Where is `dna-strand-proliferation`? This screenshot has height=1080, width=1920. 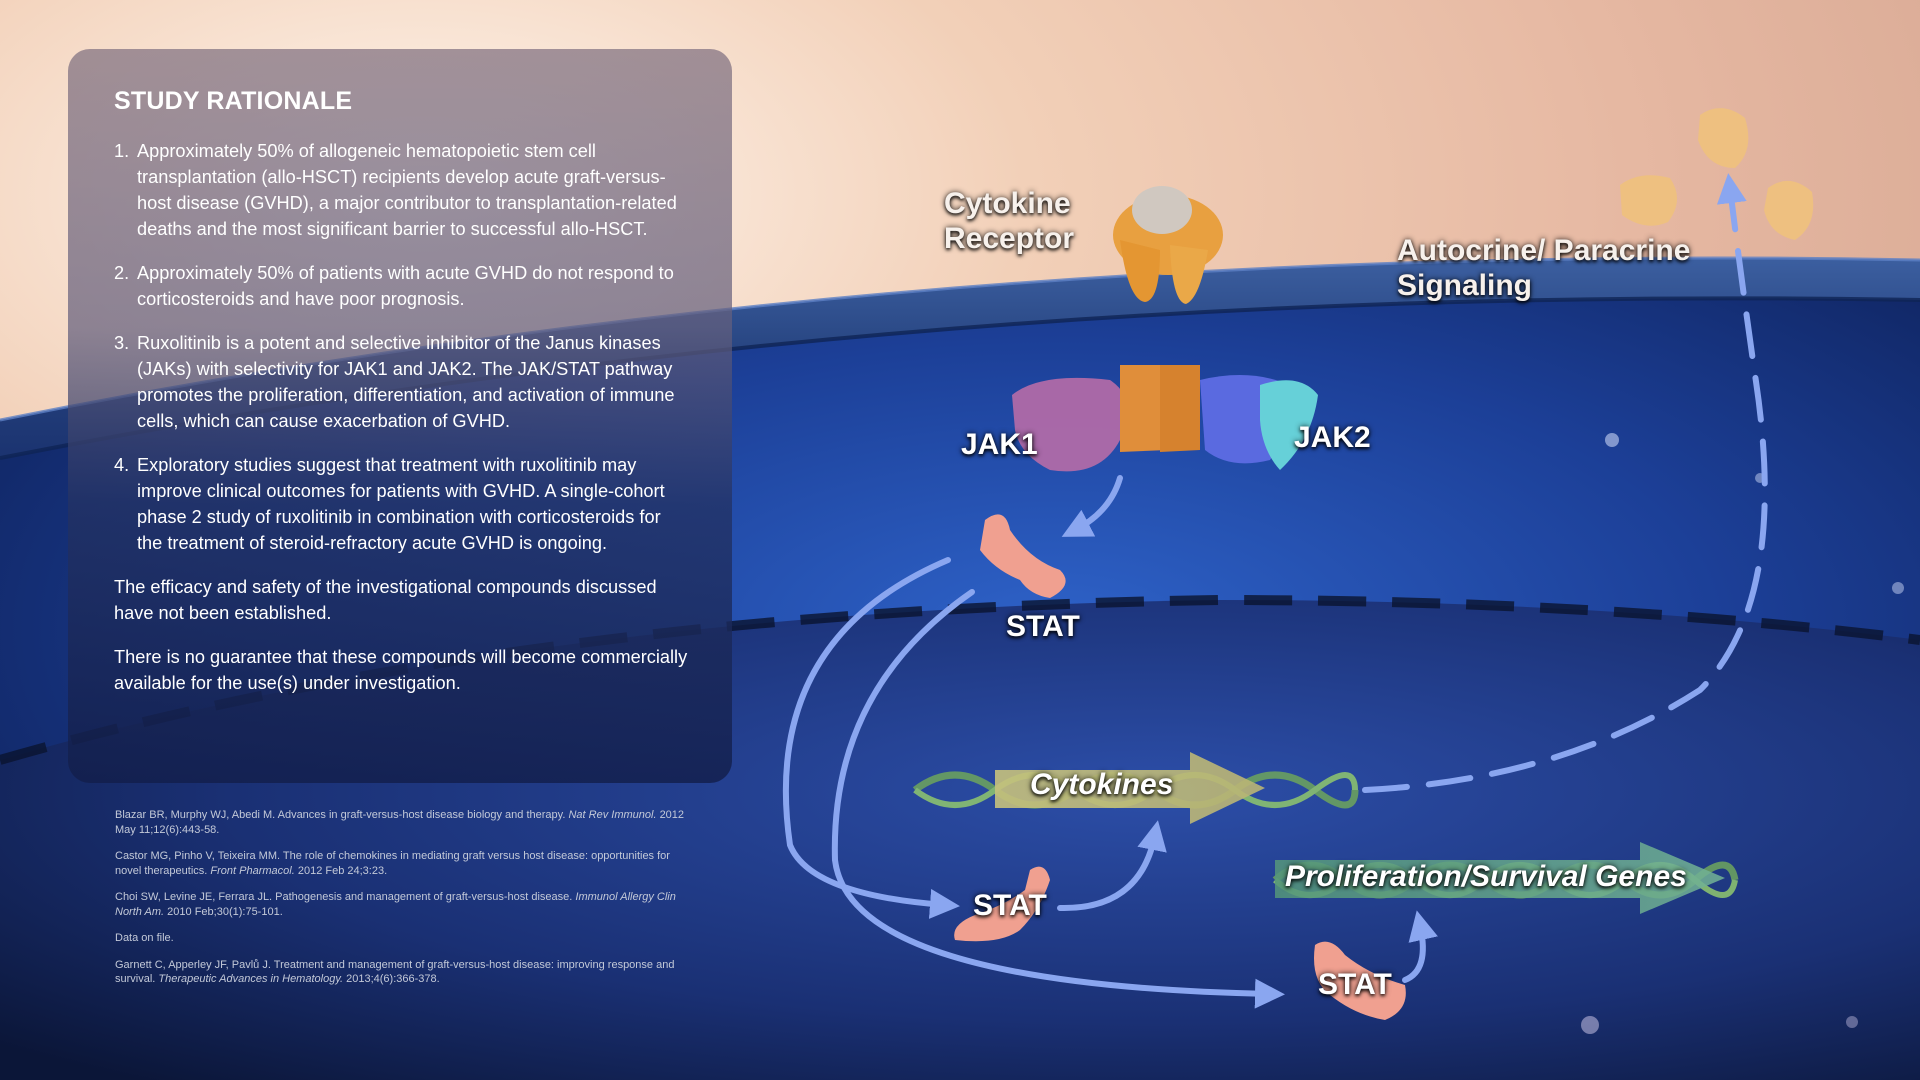 dna-strand-proliferation is located at coordinates (1505, 878).